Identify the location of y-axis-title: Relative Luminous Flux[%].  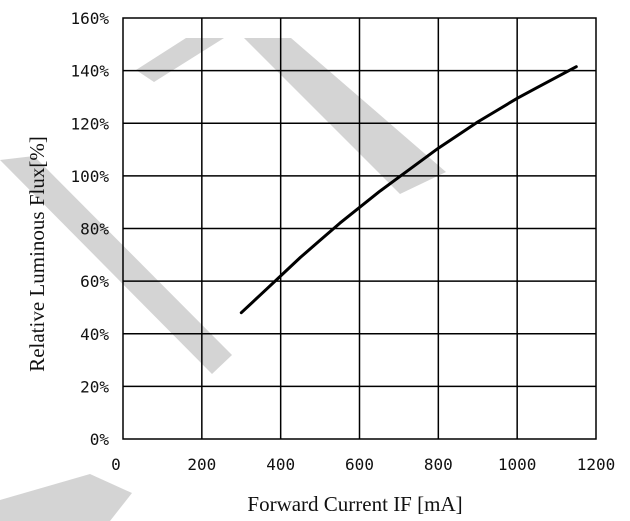
(37, 254).